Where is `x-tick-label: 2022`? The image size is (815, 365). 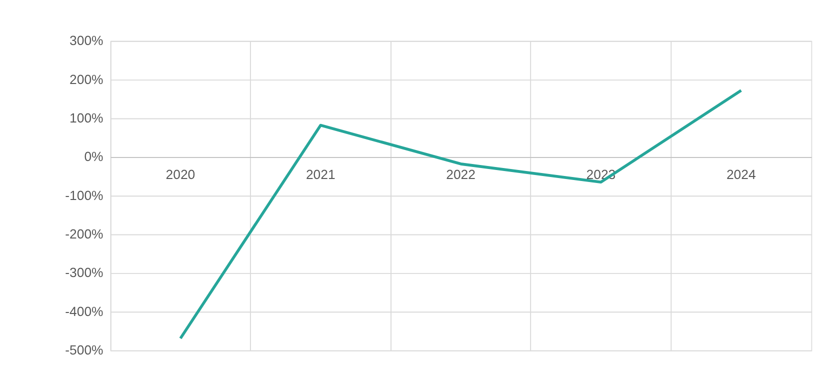 x-tick-label: 2022 is located at coordinates (461, 174).